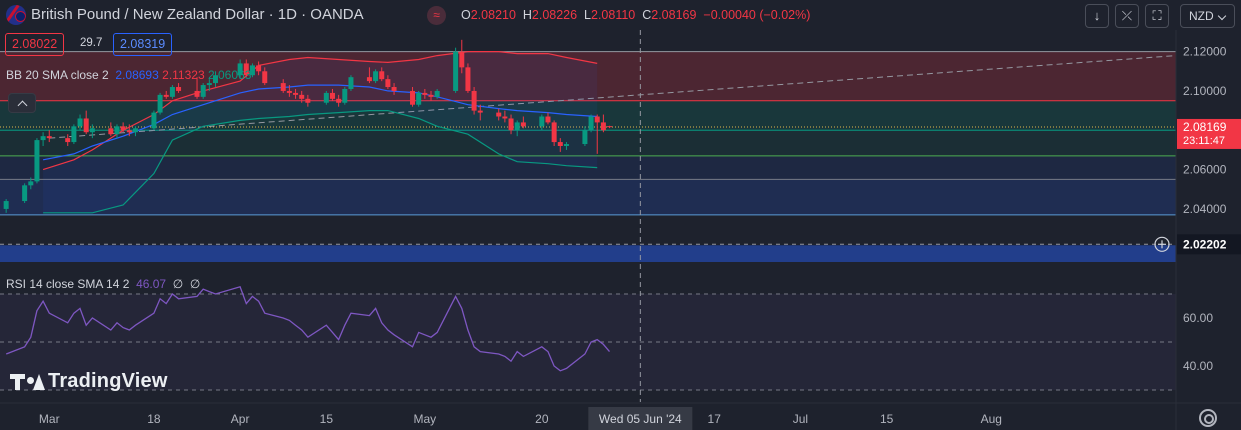  Describe the element at coordinates (183, 75) in the screenshot. I see `bb-upper-value: 2.11323` at that location.